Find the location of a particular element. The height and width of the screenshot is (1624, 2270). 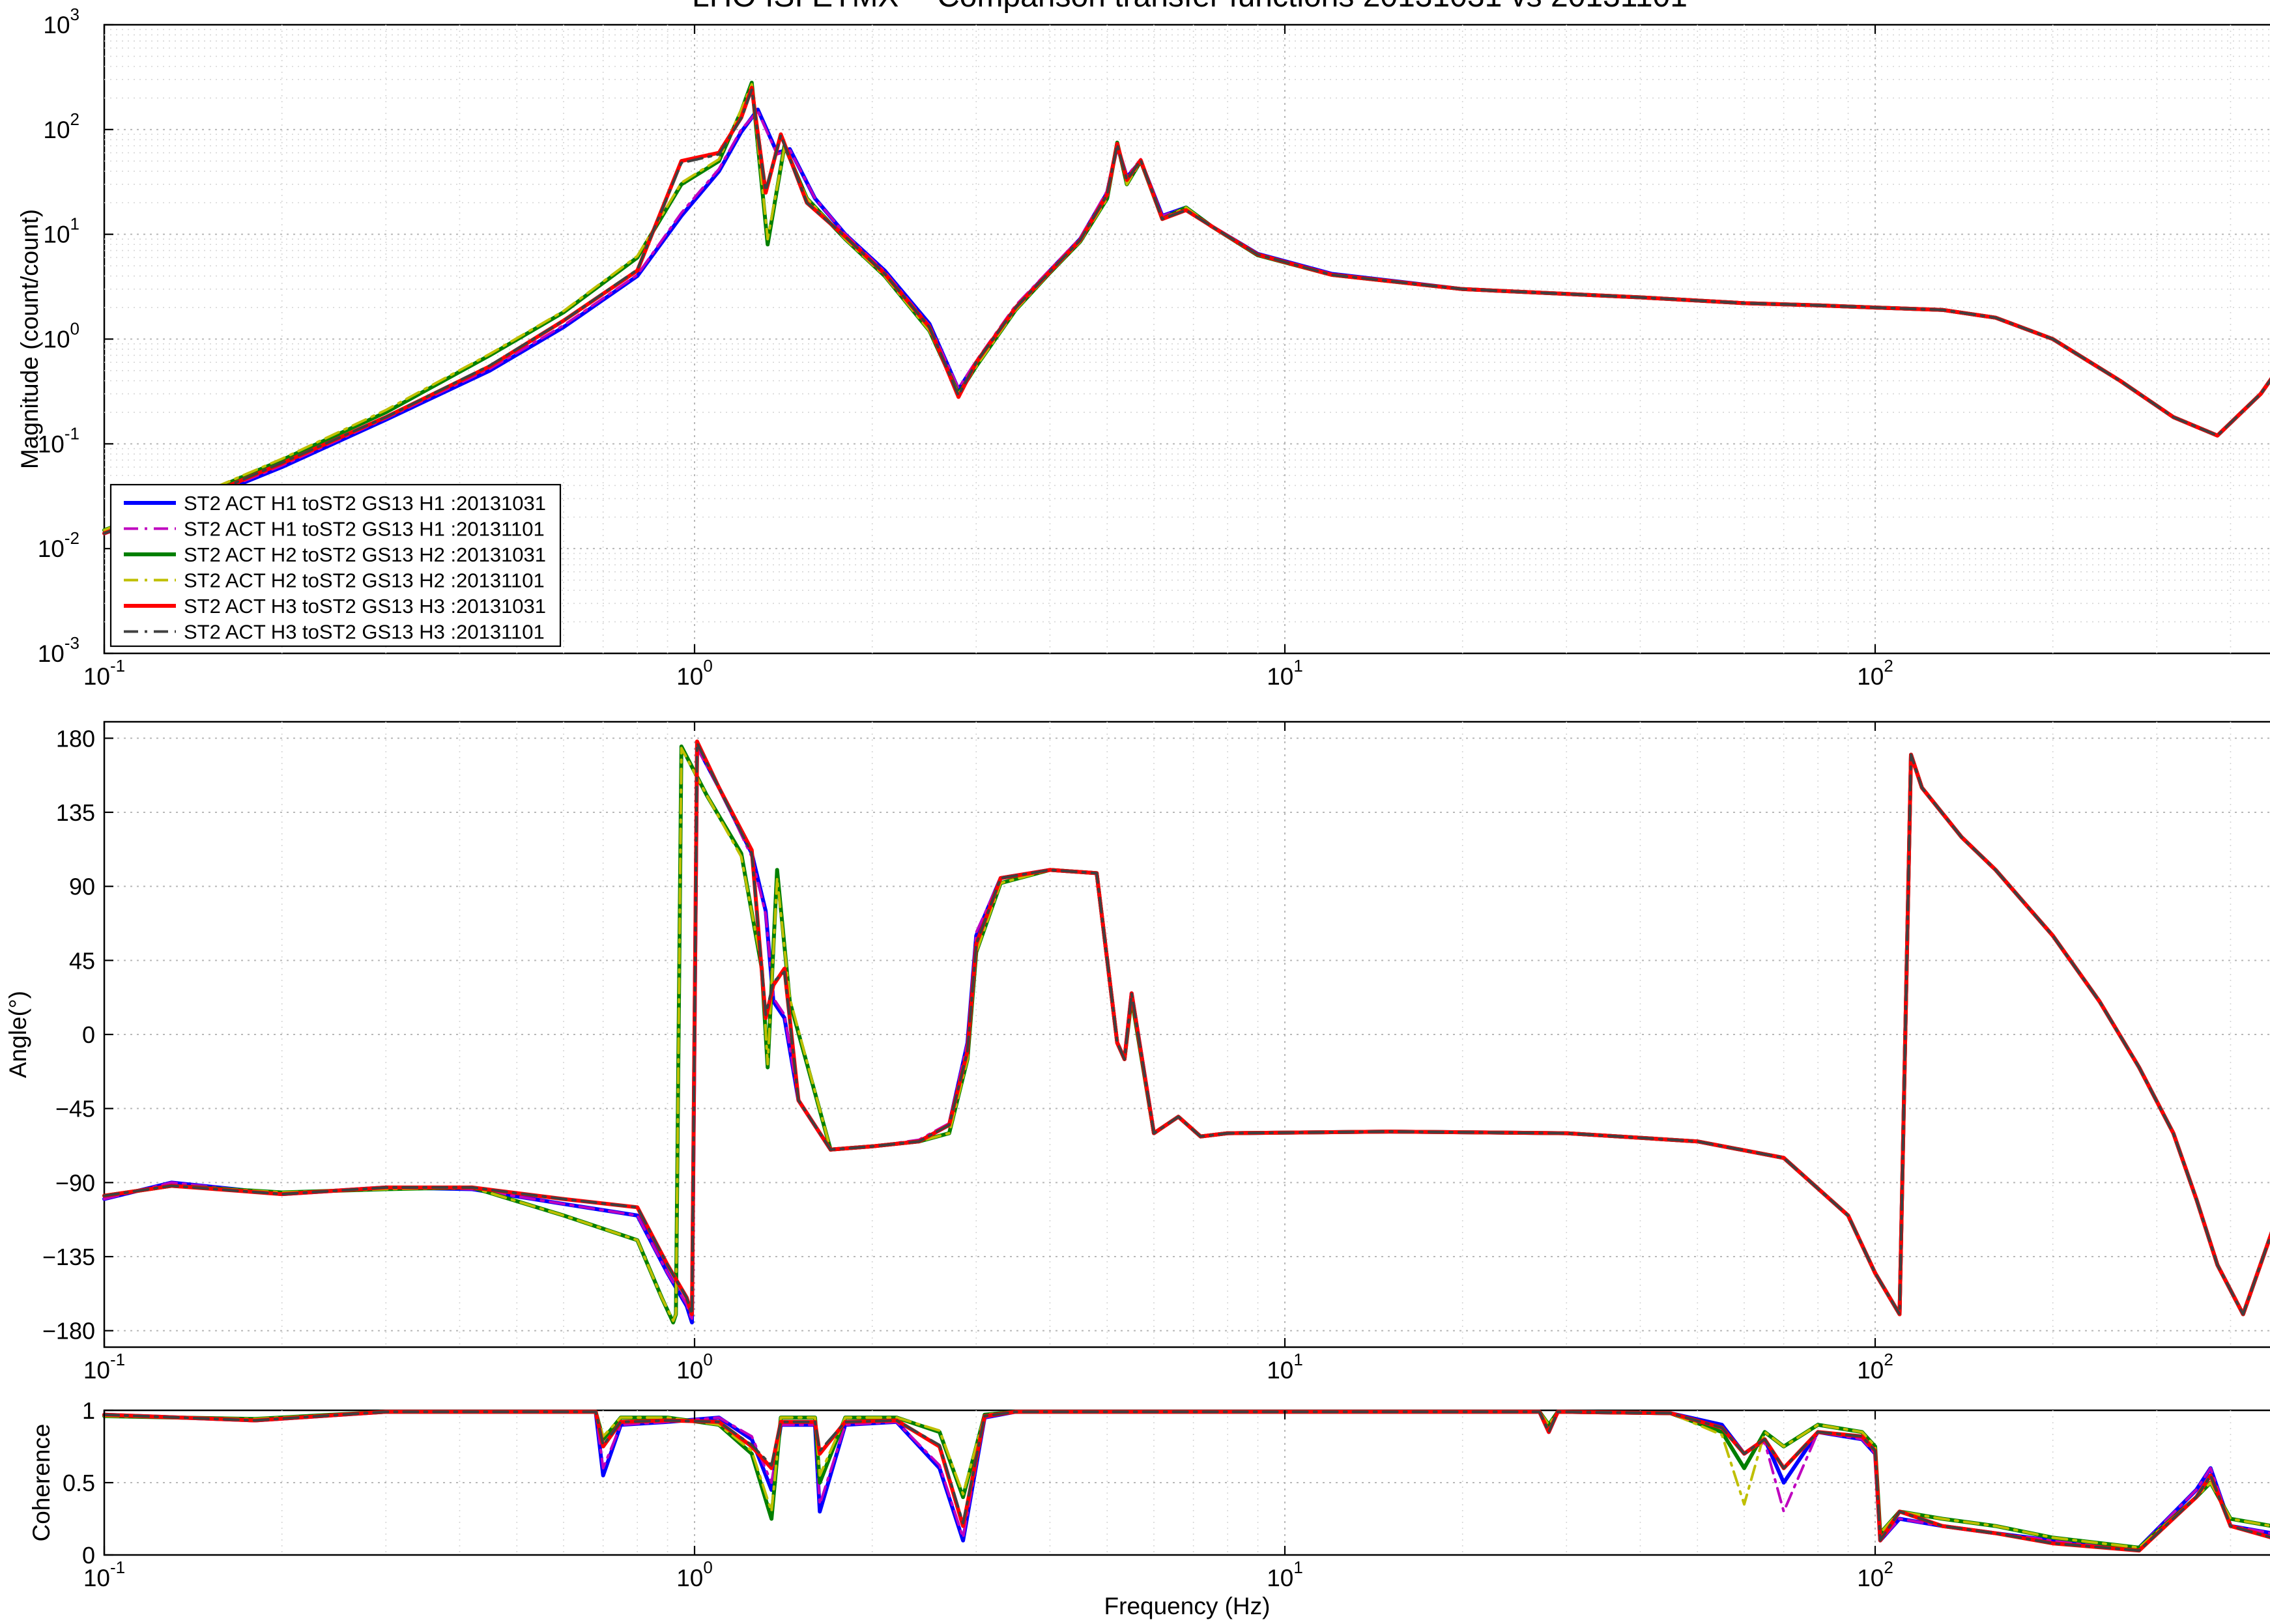

y-tick-label: 10-3 is located at coordinates (58, 650).